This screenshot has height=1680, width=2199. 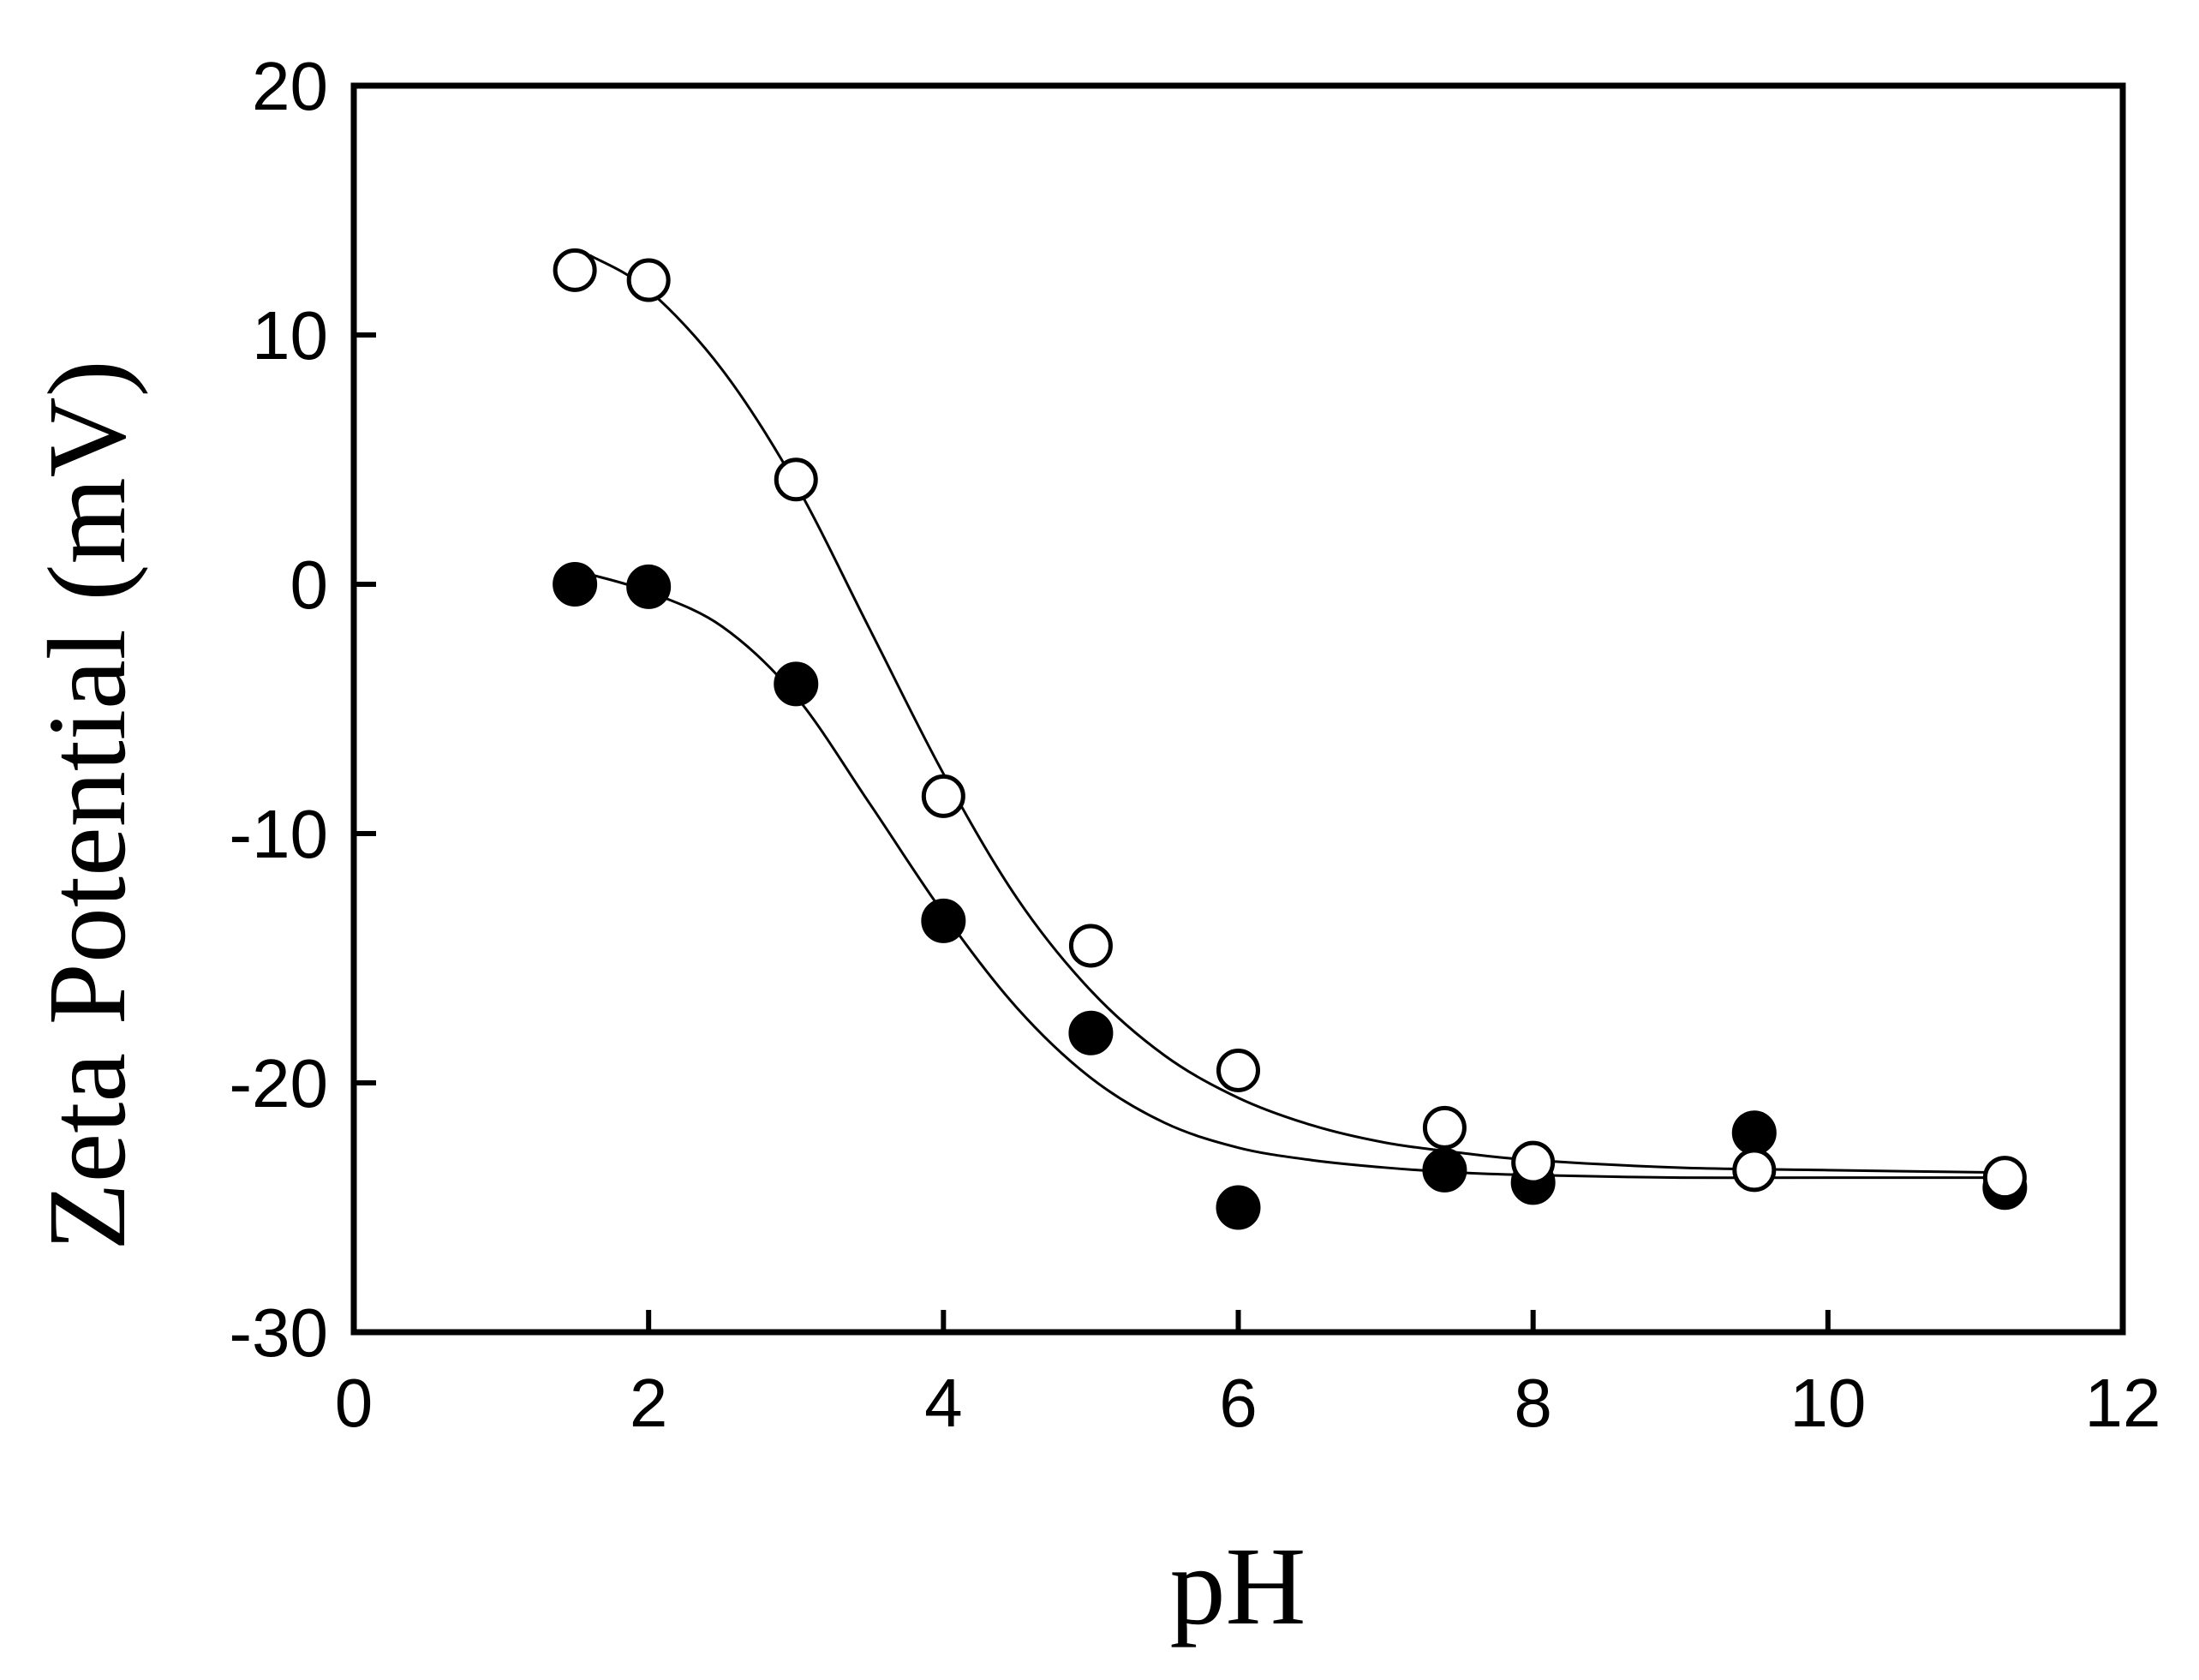 What do you see at coordinates (278, 834) in the screenshot?
I see `y-tick-label: -10` at bounding box center [278, 834].